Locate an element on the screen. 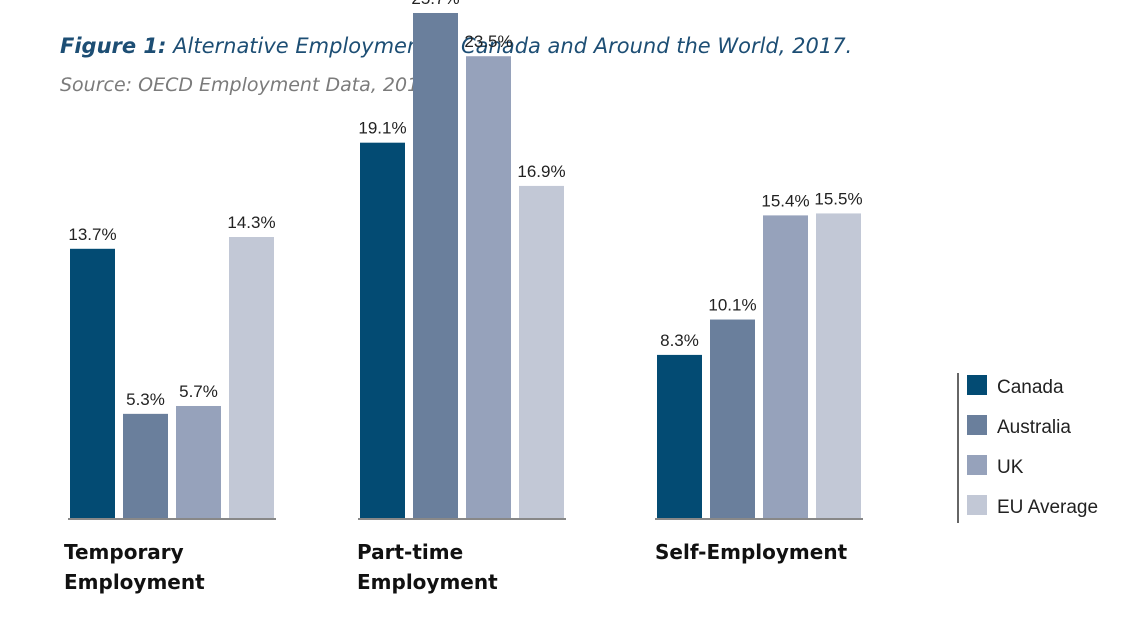  data-label-part-time-employment-uk: 23.5% is located at coordinates (488, 41).